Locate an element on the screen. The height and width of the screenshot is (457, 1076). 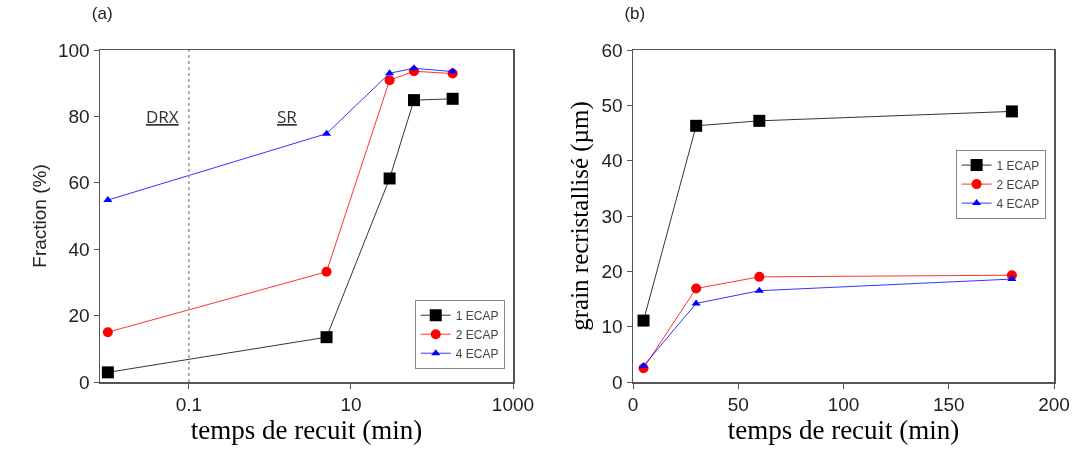
x-tick-label: 50 is located at coordinates (738, 405).